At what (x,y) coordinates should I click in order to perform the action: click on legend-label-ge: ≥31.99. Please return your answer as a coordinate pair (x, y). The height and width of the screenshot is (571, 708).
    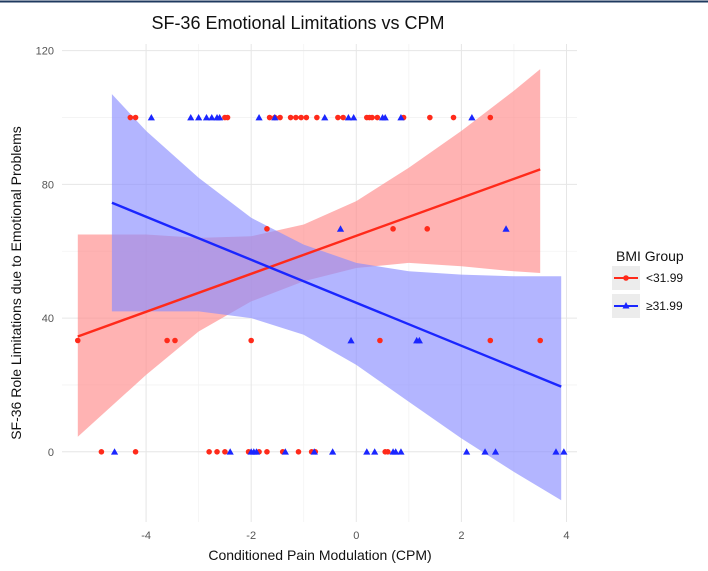
    Looking at the image, I should click on (664, 306).